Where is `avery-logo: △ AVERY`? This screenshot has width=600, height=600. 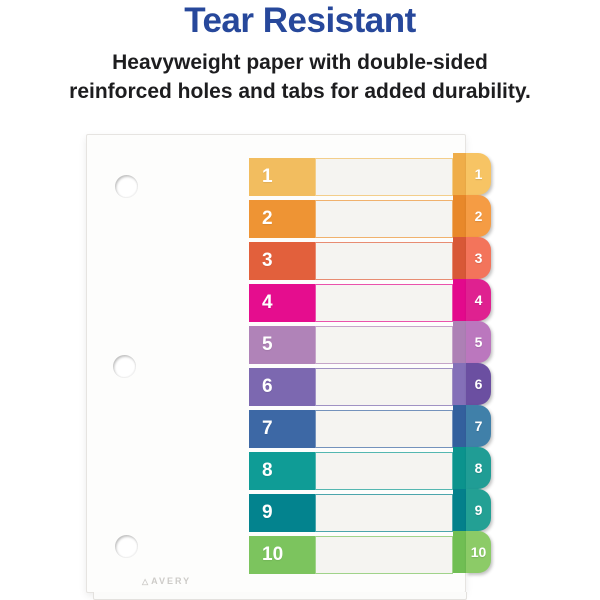
avery-logo: △ AVERY is located at coordinates (166, 581).